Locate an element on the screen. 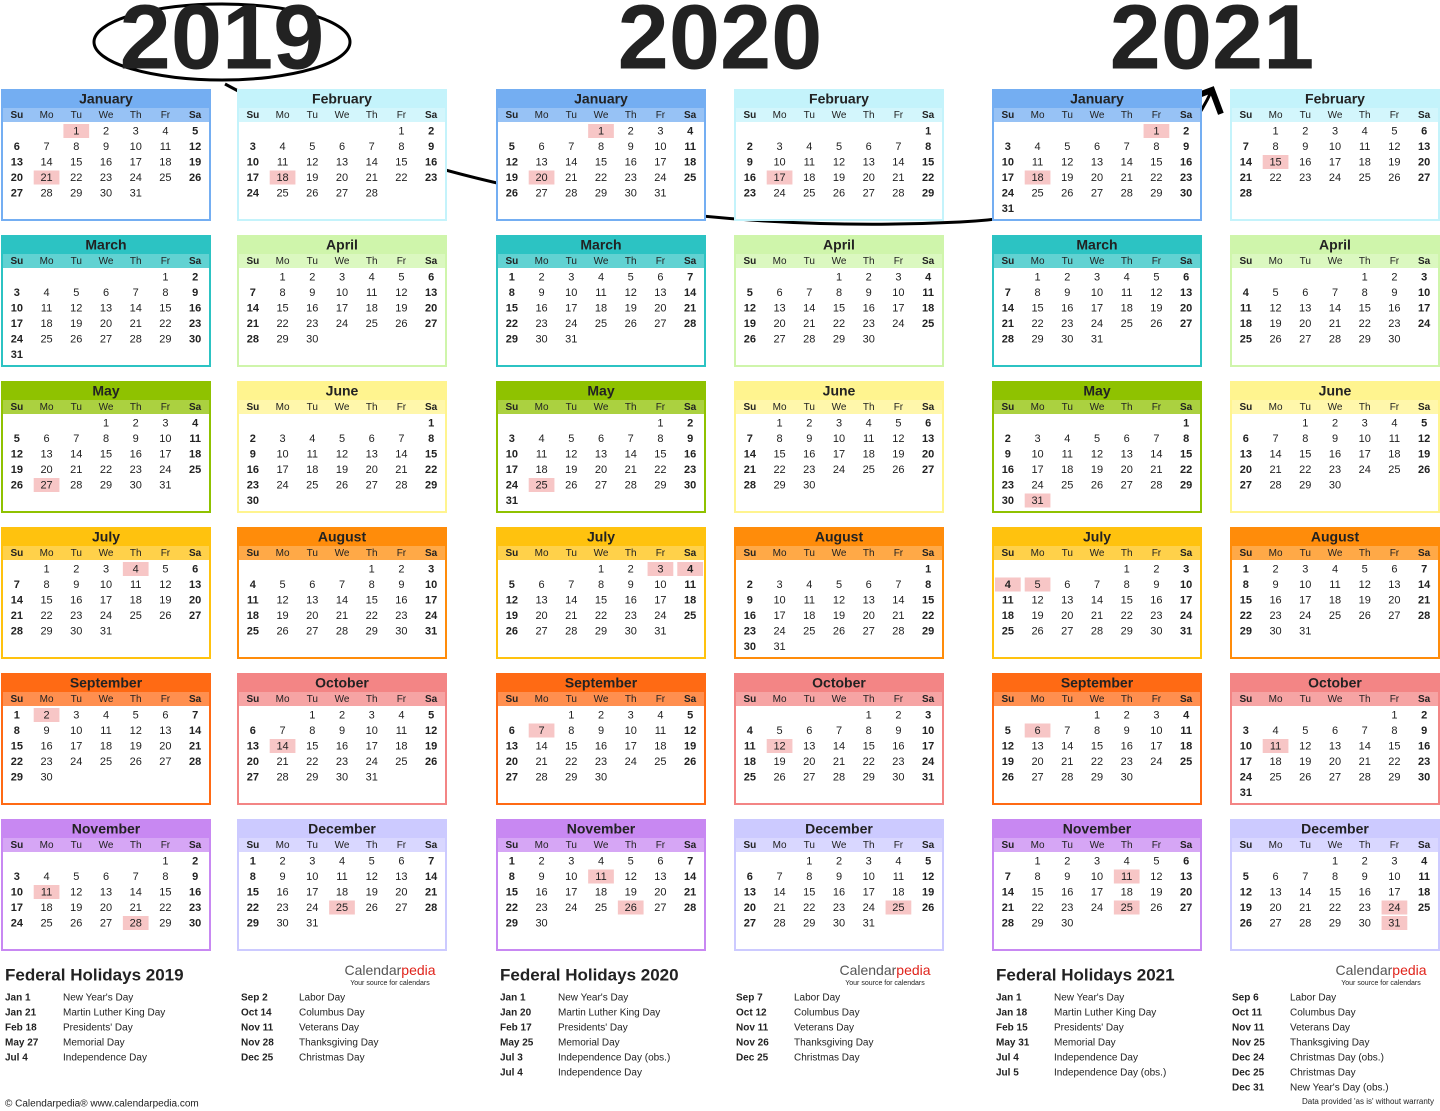 This screenshot has height=1111, width=1440. holiday-date: May 31 is located at coordinates (1013, 1043).